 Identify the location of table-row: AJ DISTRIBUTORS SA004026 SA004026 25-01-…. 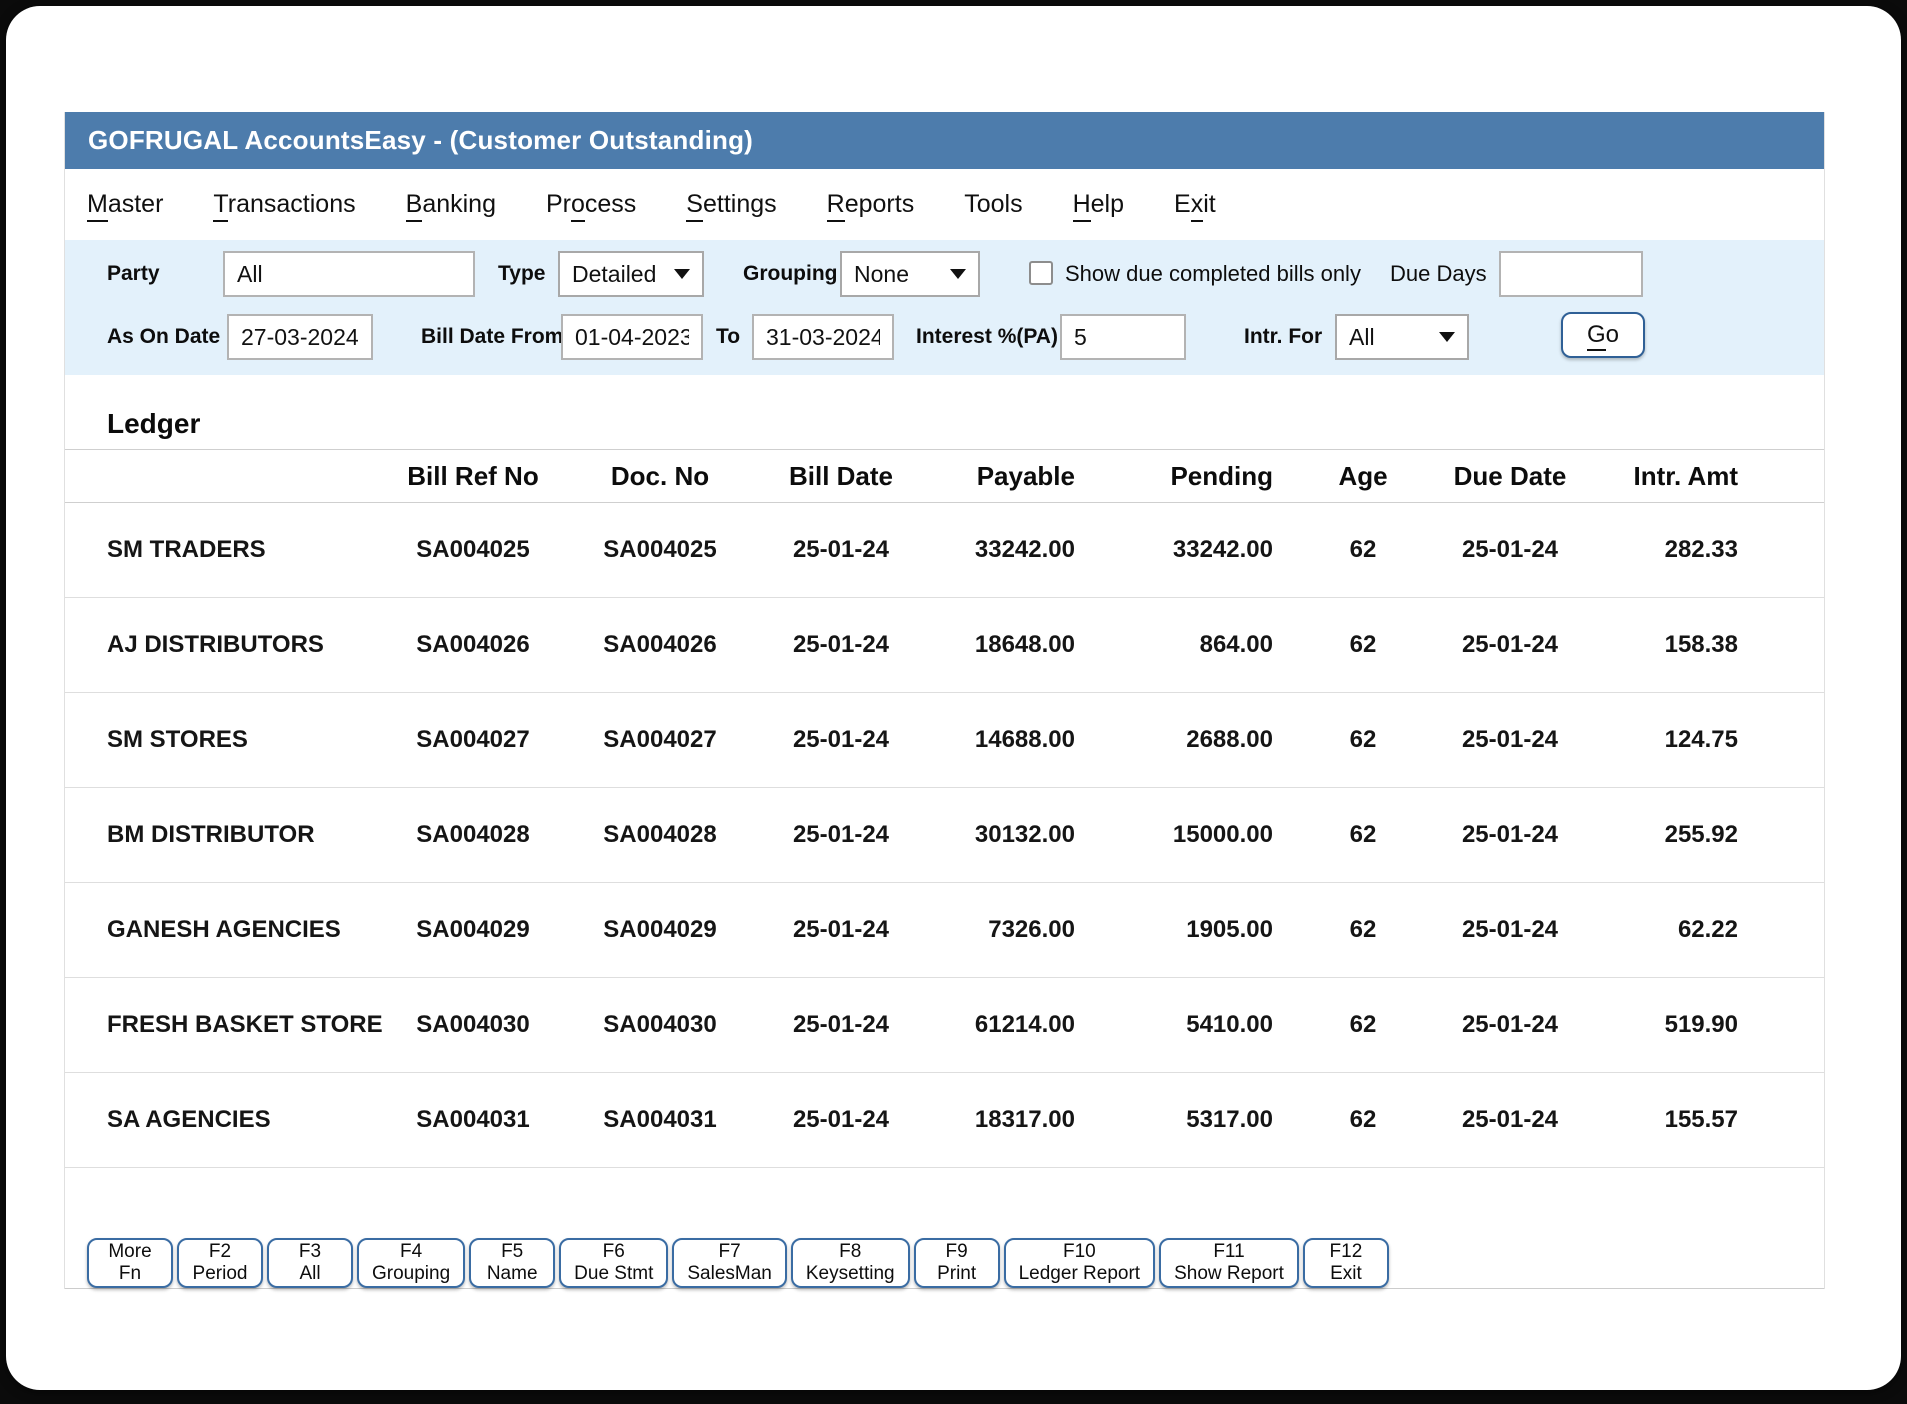
(944, 645).